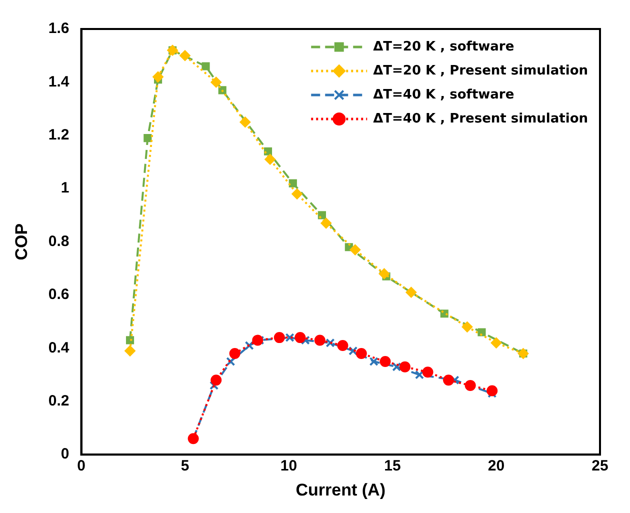 This screenshot has height=513, width=630. What do you see at coordinates (59, 135) in the screenshot?
I see `y-tick-label: 1.2` at bounding box center [59, 135].